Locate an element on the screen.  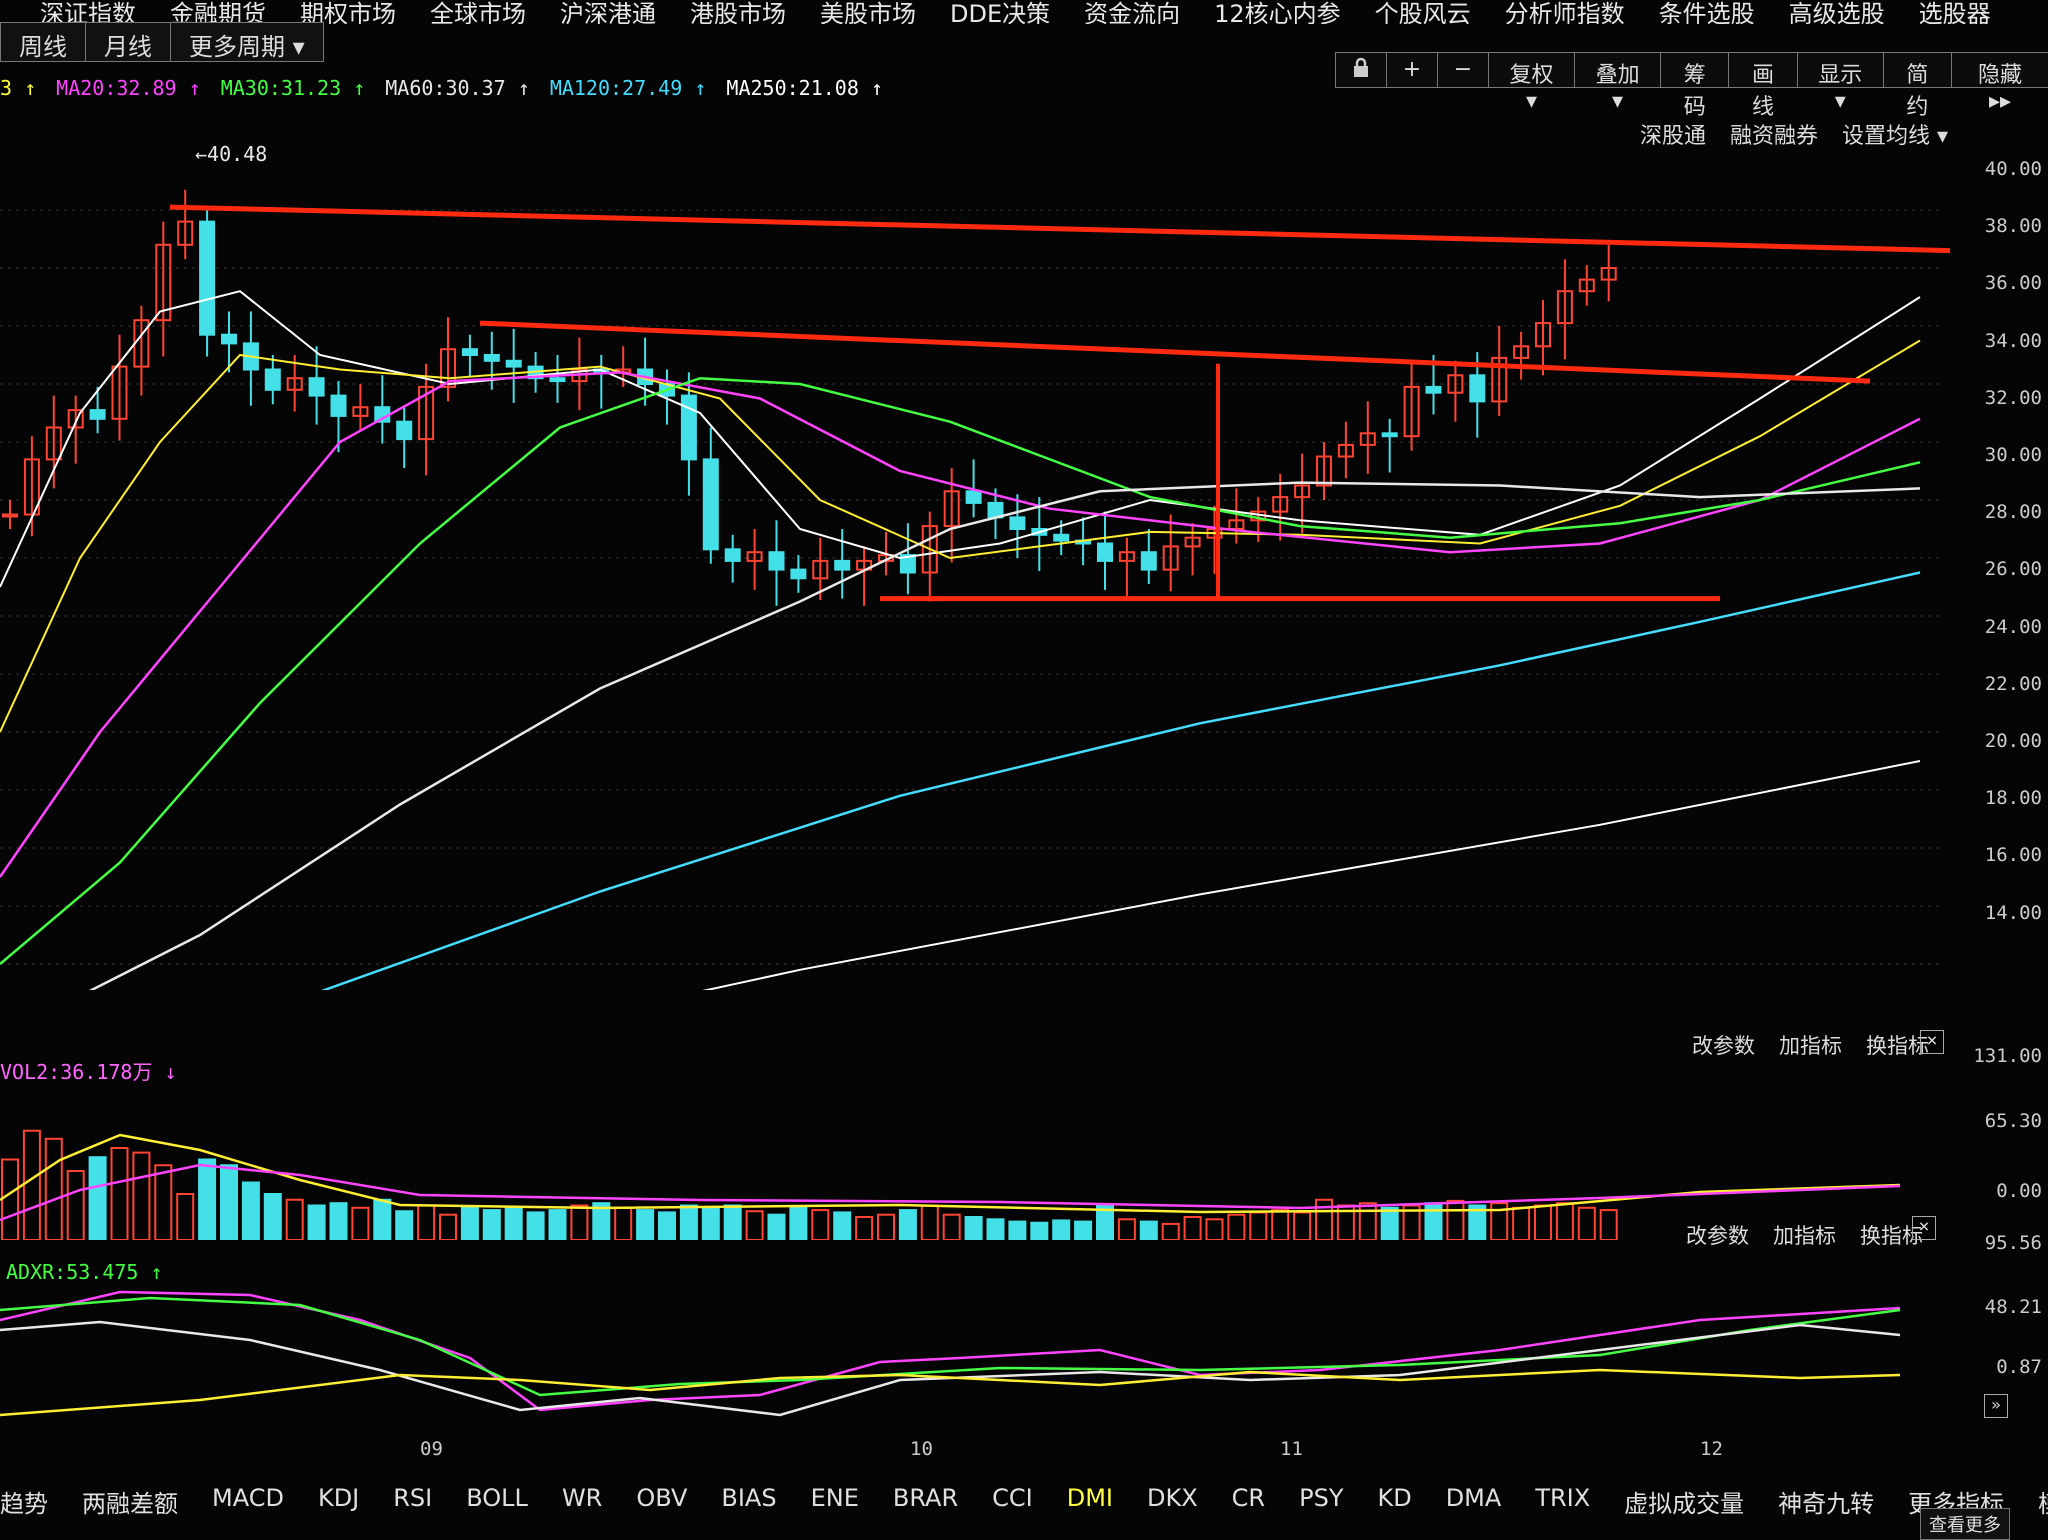
indicator-tab: KD is located at coordinates (1394, 1498).